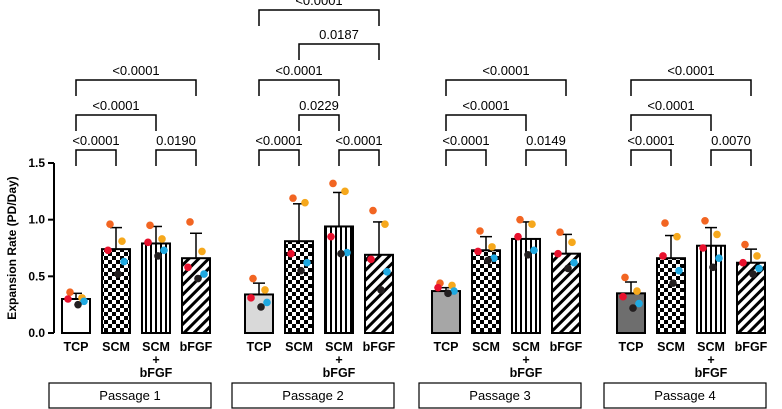 This screenshot has height=409, width=782. What do you see at coordinates (546, 140) in the screenshot?
I see `p-value-label: 0.0149` at bounding box center [546, 140].